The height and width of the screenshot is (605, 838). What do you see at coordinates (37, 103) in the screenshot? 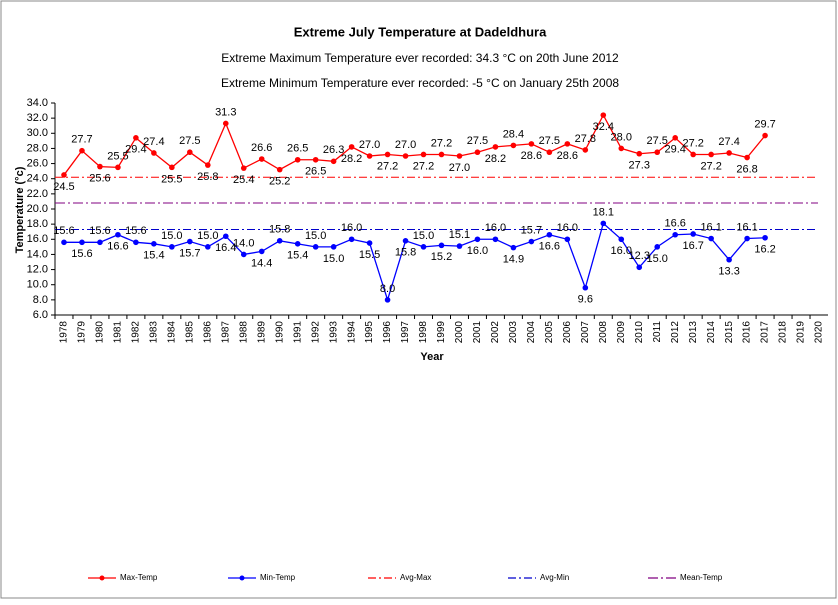
I see `y-tick-label: 34.0` at bounding box center [37, 103].